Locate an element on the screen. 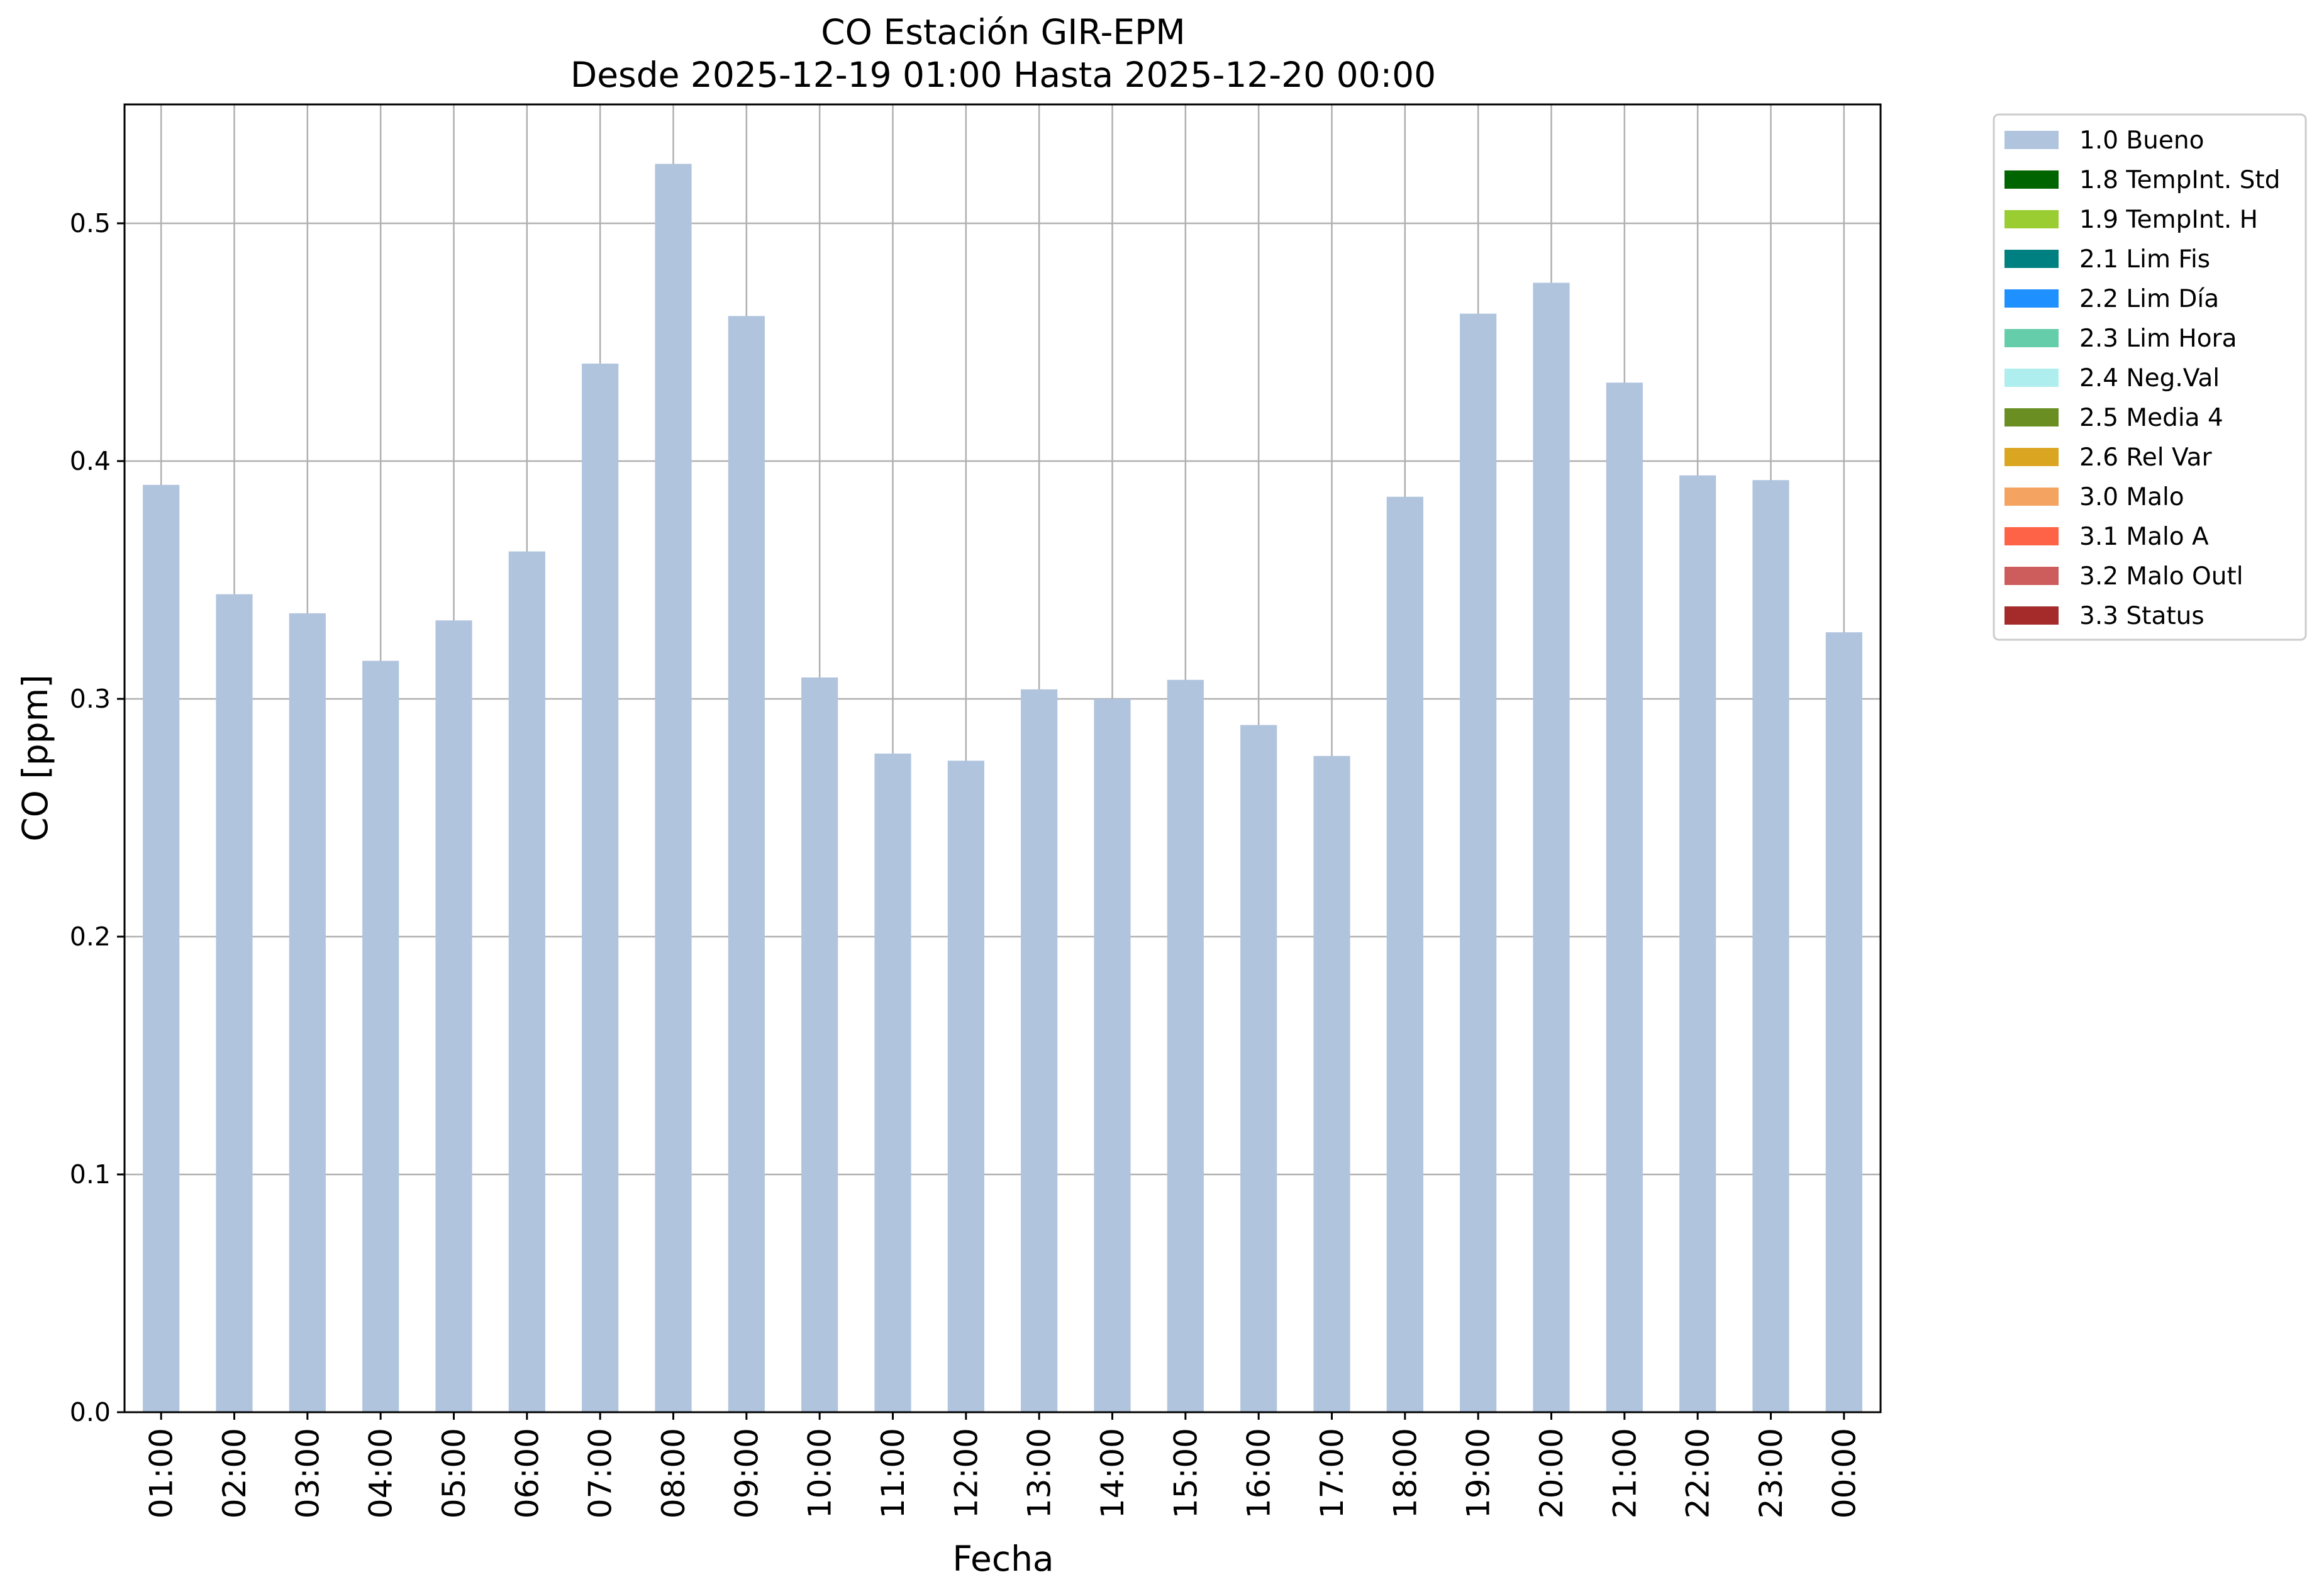 The height and width of the screenshot is (1594, 2324). bar-00:00 is located at coordinates (1844, 1022).